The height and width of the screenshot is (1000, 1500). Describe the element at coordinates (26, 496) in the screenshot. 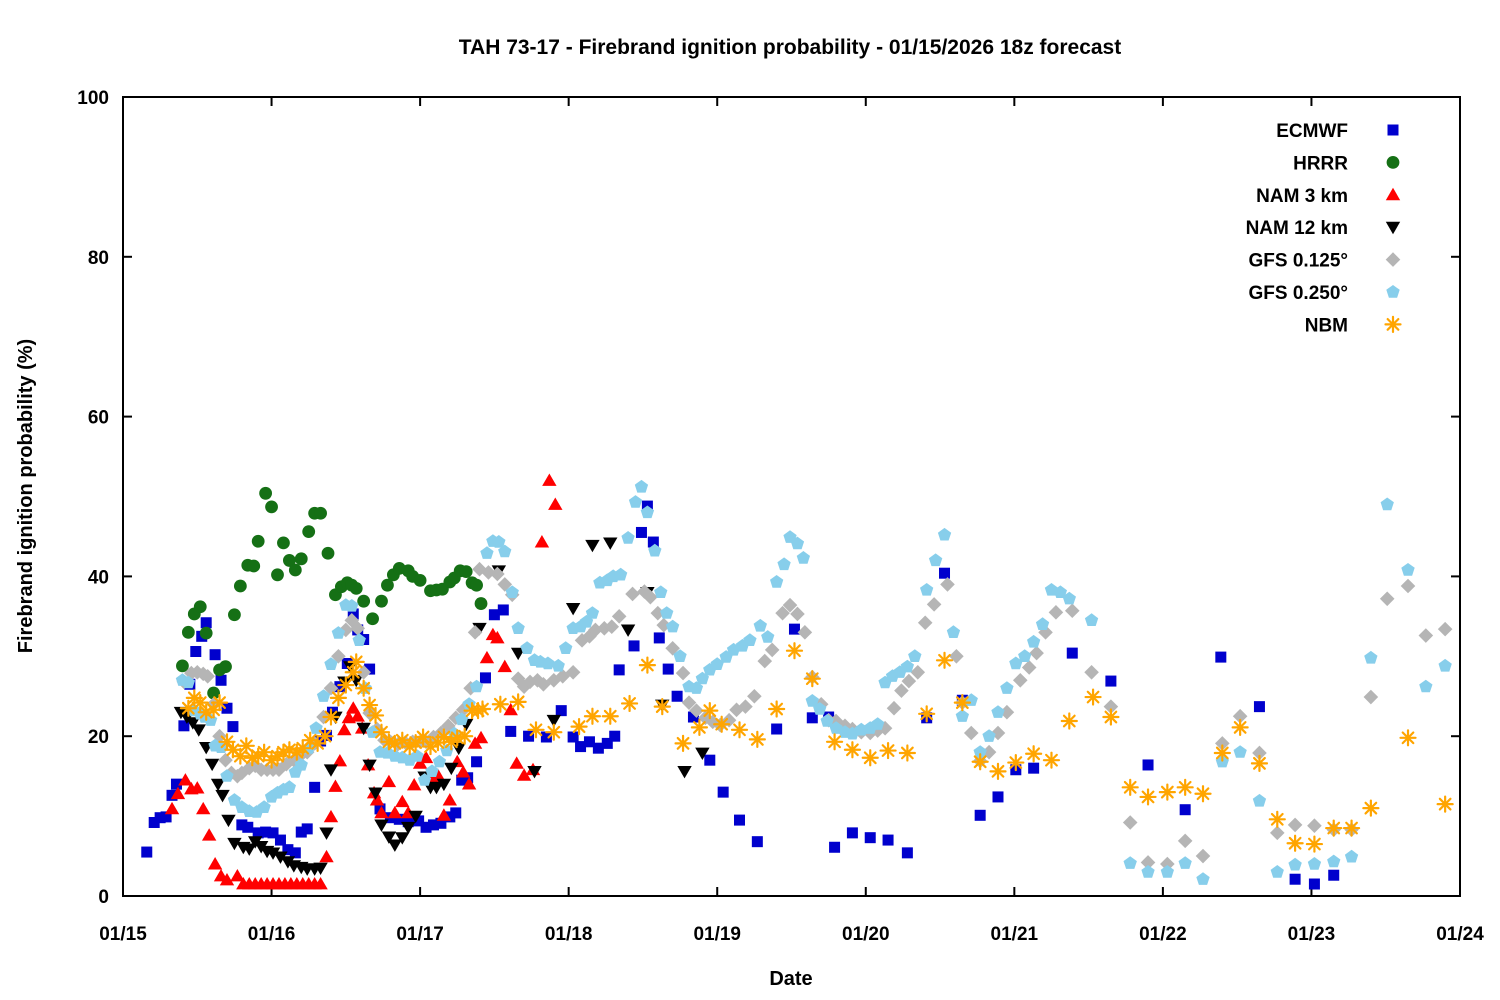

I see `y-axis-label: Firebrand ignition probability (%)` at that location.